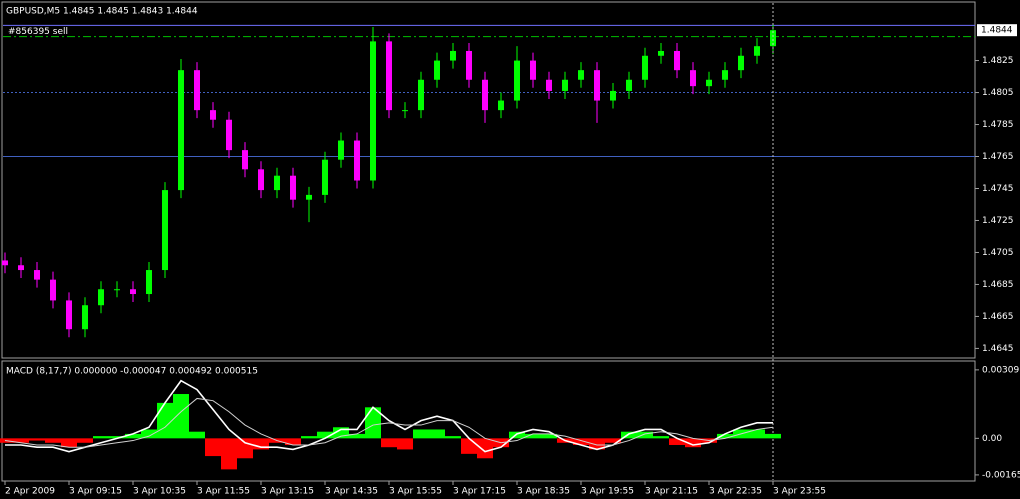 Image resolution: width=1020 pixels, height=499 pixels. Describe the element at coordinates (607, 492) in the screenshot. I see `x-tick-label: 3 Apr 19:55` at that location.